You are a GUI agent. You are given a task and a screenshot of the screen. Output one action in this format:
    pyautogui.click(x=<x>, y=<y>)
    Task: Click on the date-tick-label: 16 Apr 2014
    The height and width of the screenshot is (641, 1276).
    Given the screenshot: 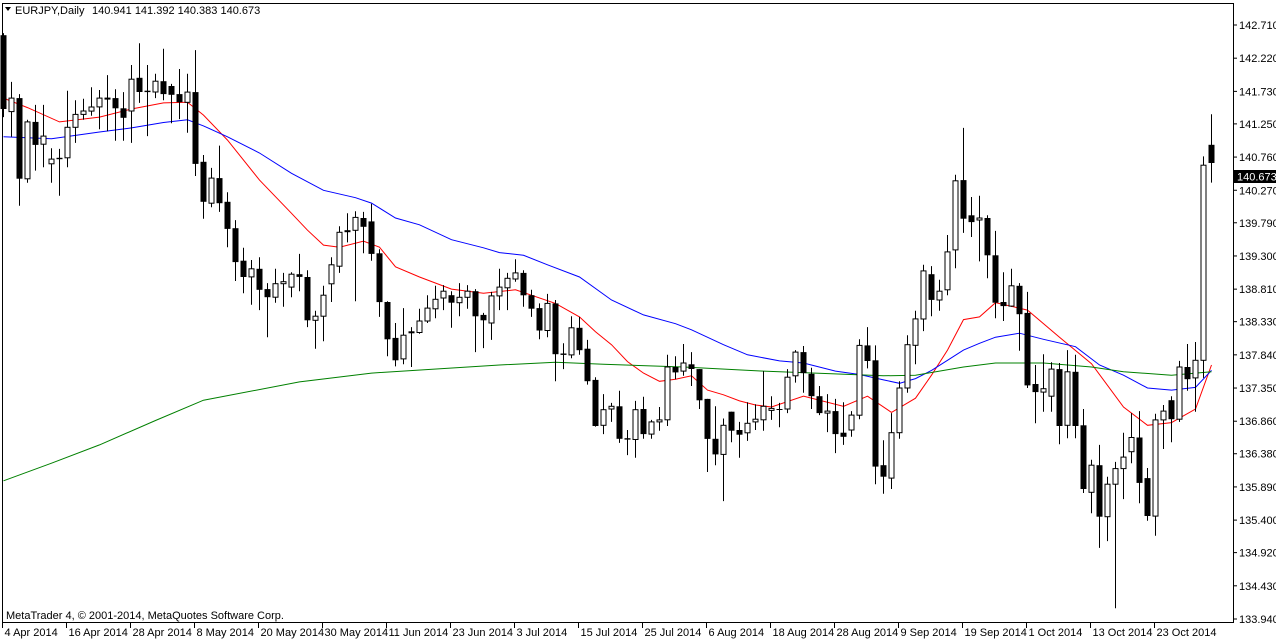 What is the action you would take?
    pyautogui.click(x=98, y=633)
    